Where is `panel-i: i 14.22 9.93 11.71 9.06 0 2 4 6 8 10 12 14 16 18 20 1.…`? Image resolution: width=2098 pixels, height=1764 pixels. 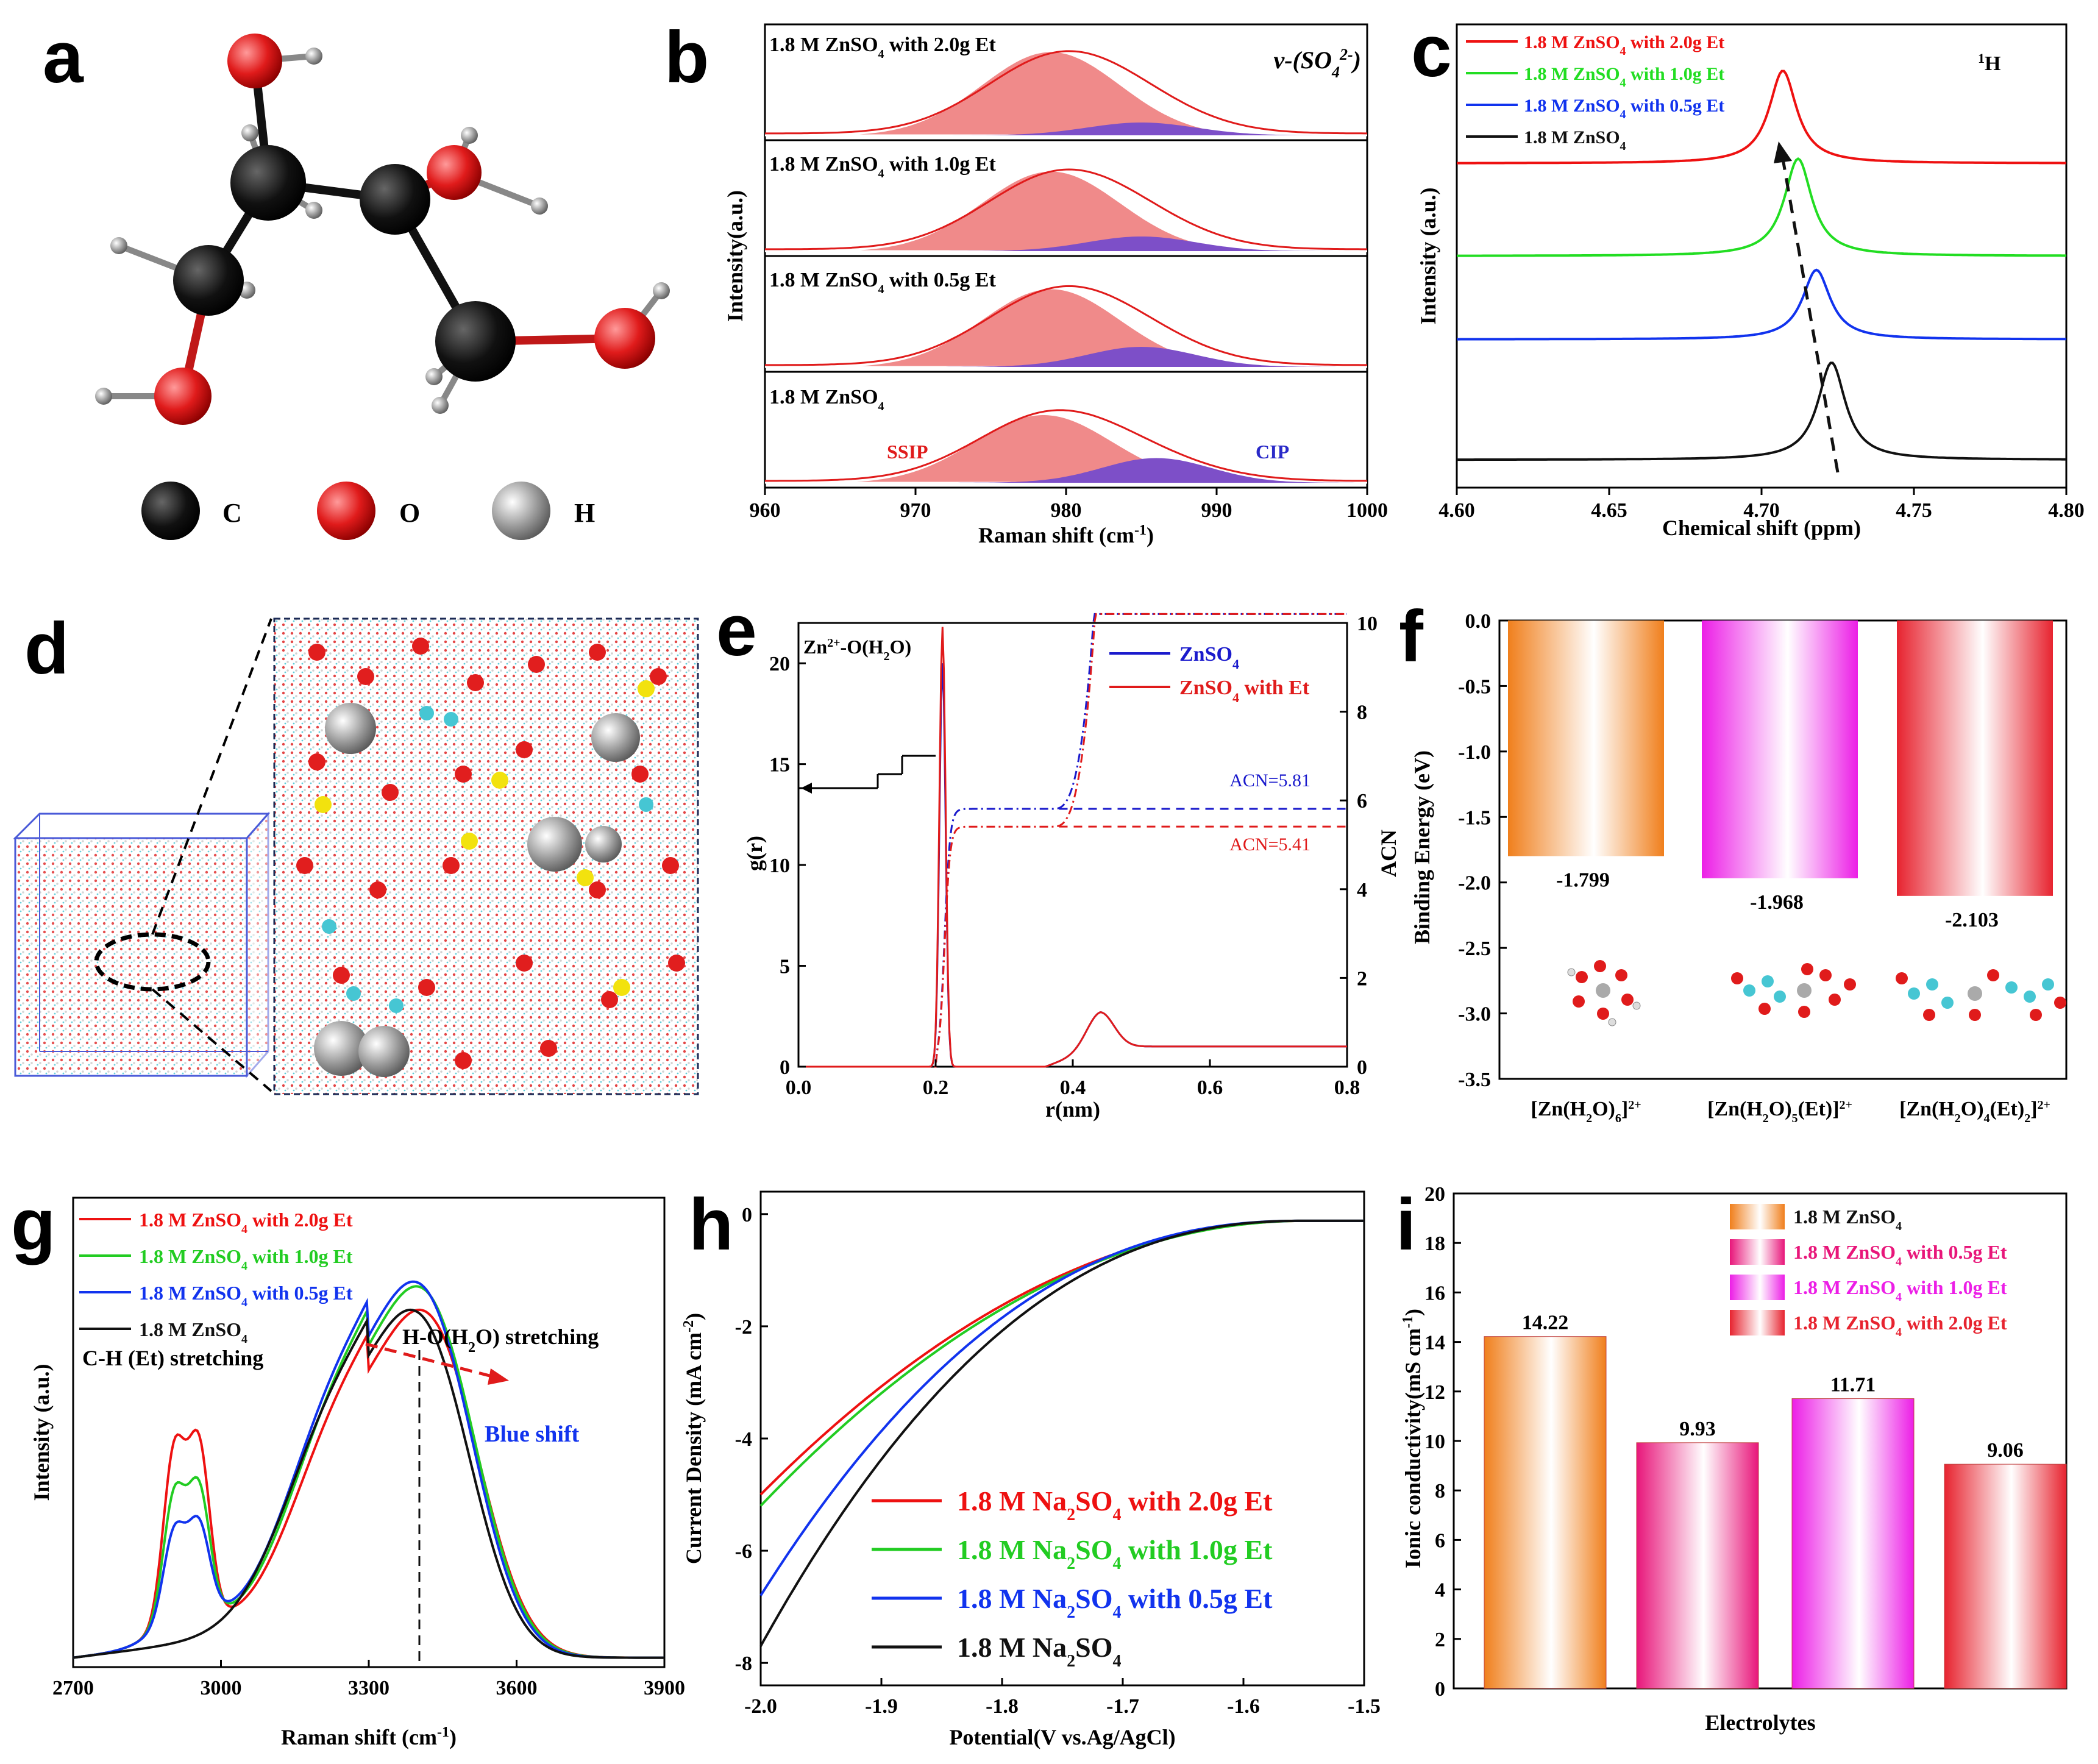 panel-i: i 14.22 9.93 11.71 9.06 0 2 4 6 8 10 12 14 16 18 20 1.… is located at coordinates (1732, 1459).